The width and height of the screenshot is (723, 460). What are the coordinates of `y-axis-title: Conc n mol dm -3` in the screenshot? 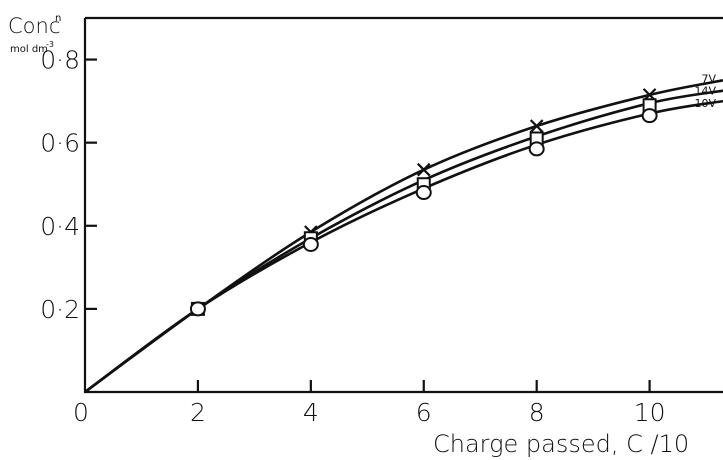 It's located at (34, 34).